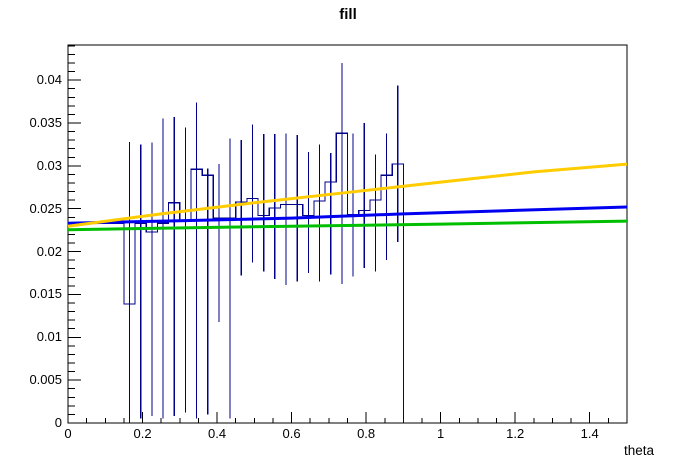  What do you see at coordinates (347, 195) in the screenshot?
I see `fit-yellow-line` at bounding box center [347, 195].